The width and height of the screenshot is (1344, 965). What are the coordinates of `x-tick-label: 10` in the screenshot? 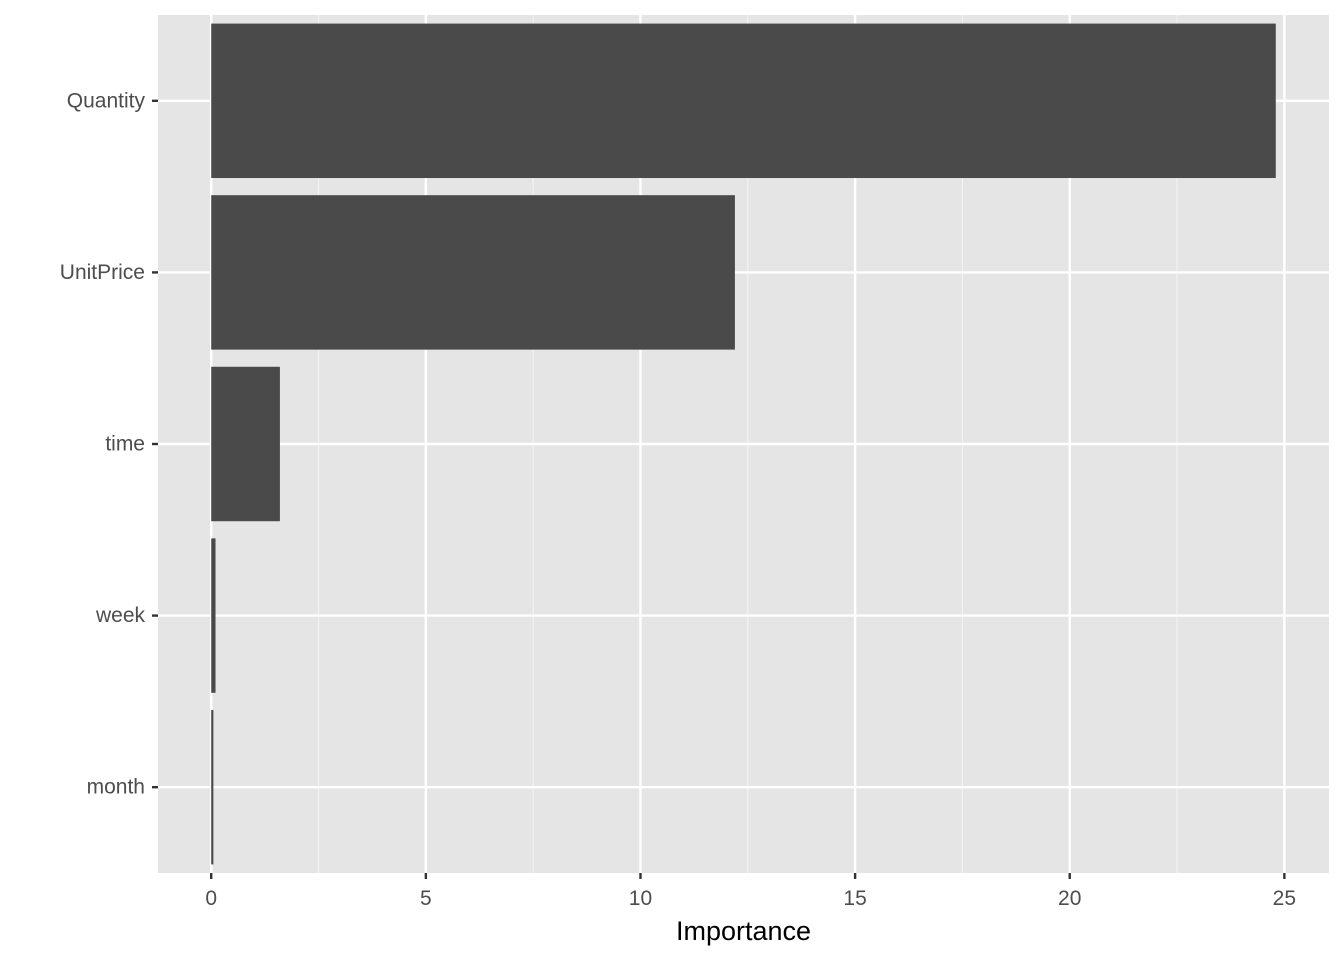 It's located at (640, 898).